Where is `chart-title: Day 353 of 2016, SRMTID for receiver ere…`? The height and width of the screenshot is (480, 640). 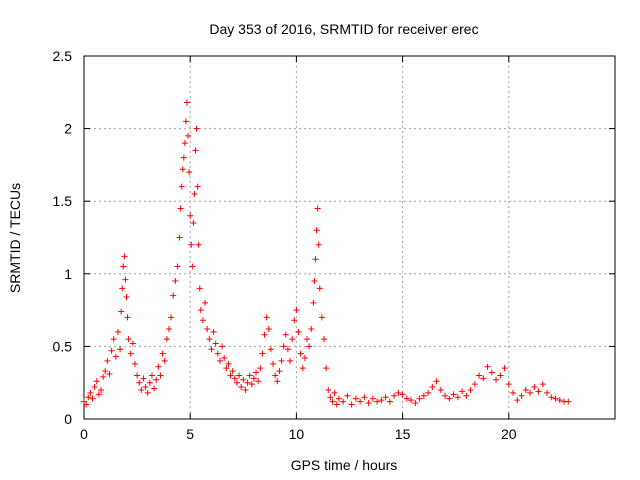
chart-title: Day 353 of 2016, SRMTID for receiver ere… is located at coordinates (343, 29).